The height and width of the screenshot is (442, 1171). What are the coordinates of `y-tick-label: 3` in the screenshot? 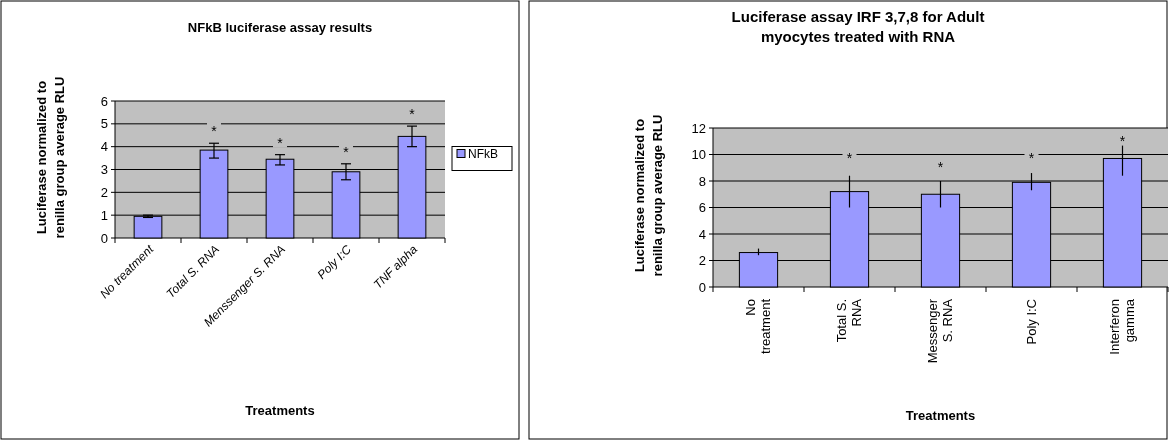 It's located at (104, 170).